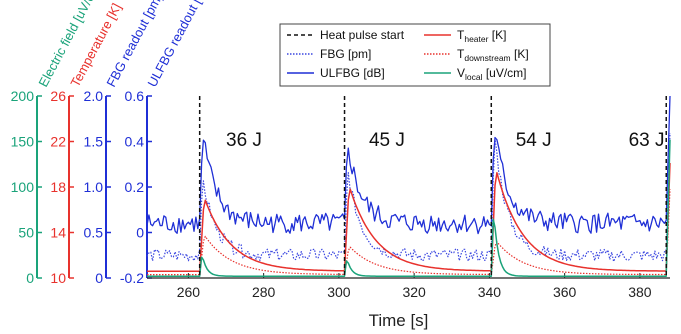  Describe the element at coordinates (481, 36) in the screenshot. I see `legend-label-theater: Theater [K]` at that location.